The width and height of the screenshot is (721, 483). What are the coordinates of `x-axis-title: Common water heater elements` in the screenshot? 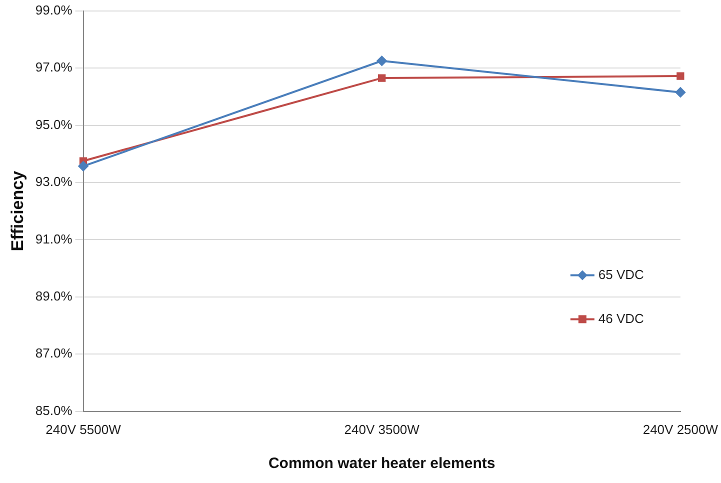 It's located at (382, 463).